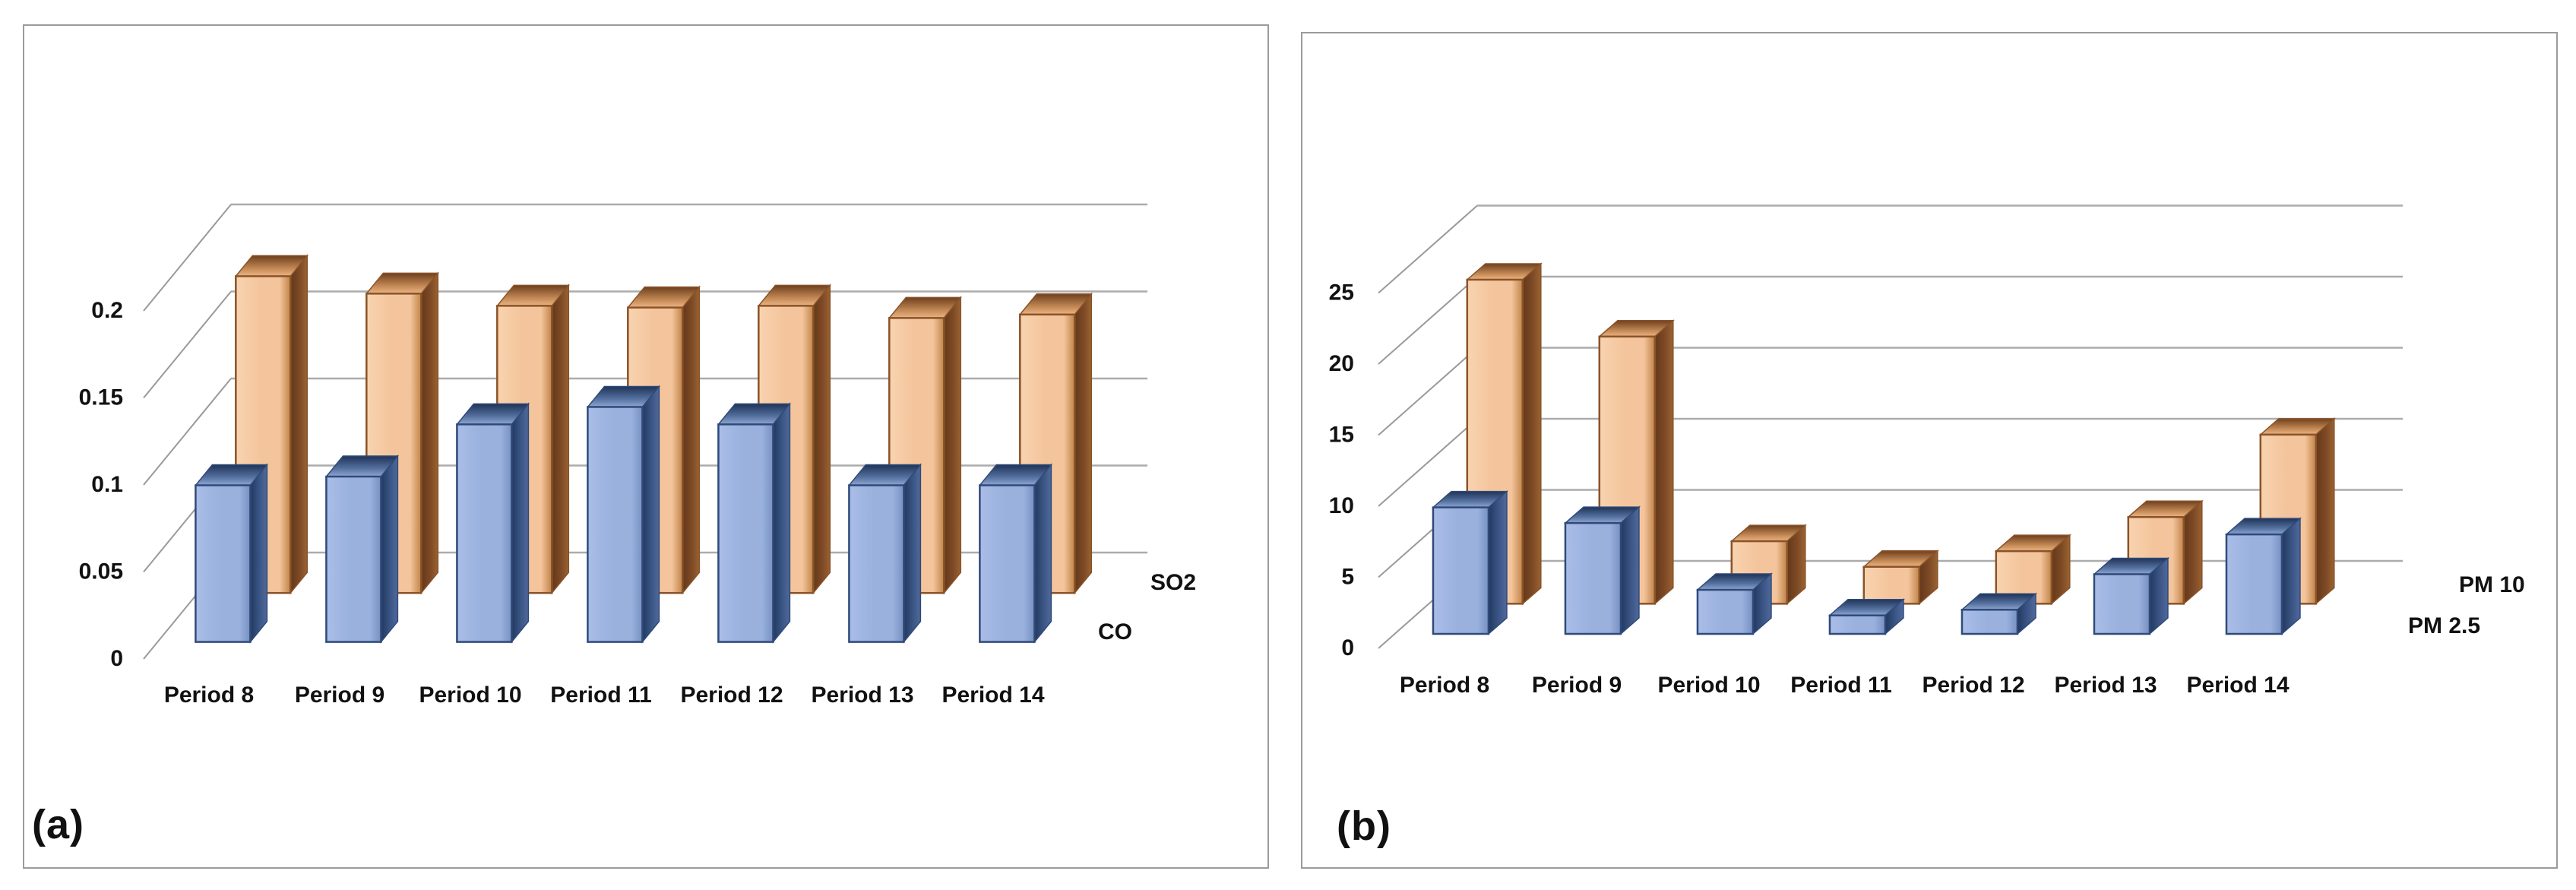 This screenshot has width=2576, height=890. I want to click on panel-label-b: (b), so click(1364, 826).